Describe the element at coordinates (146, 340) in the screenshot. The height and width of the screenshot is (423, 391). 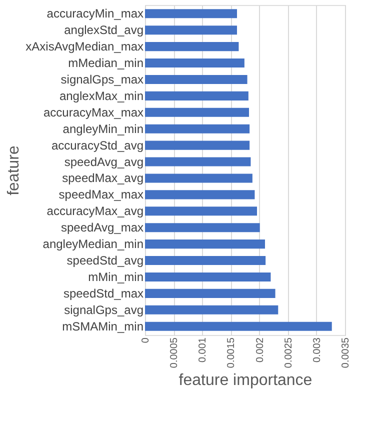
I see `x-tick-label: 0` at that location.